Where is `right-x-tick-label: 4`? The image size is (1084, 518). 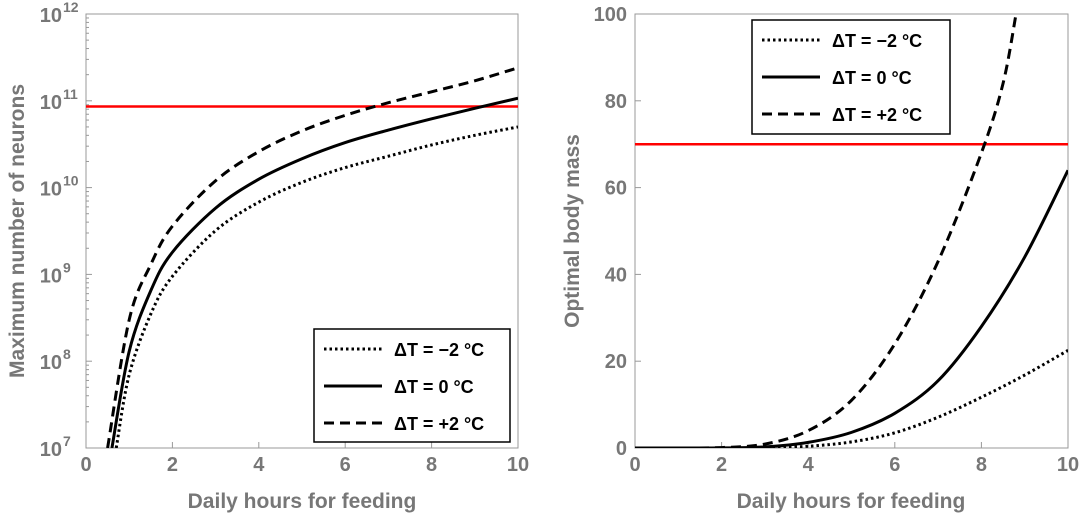 right-x-tick-label: 4 is located at coordinates (809, 465).